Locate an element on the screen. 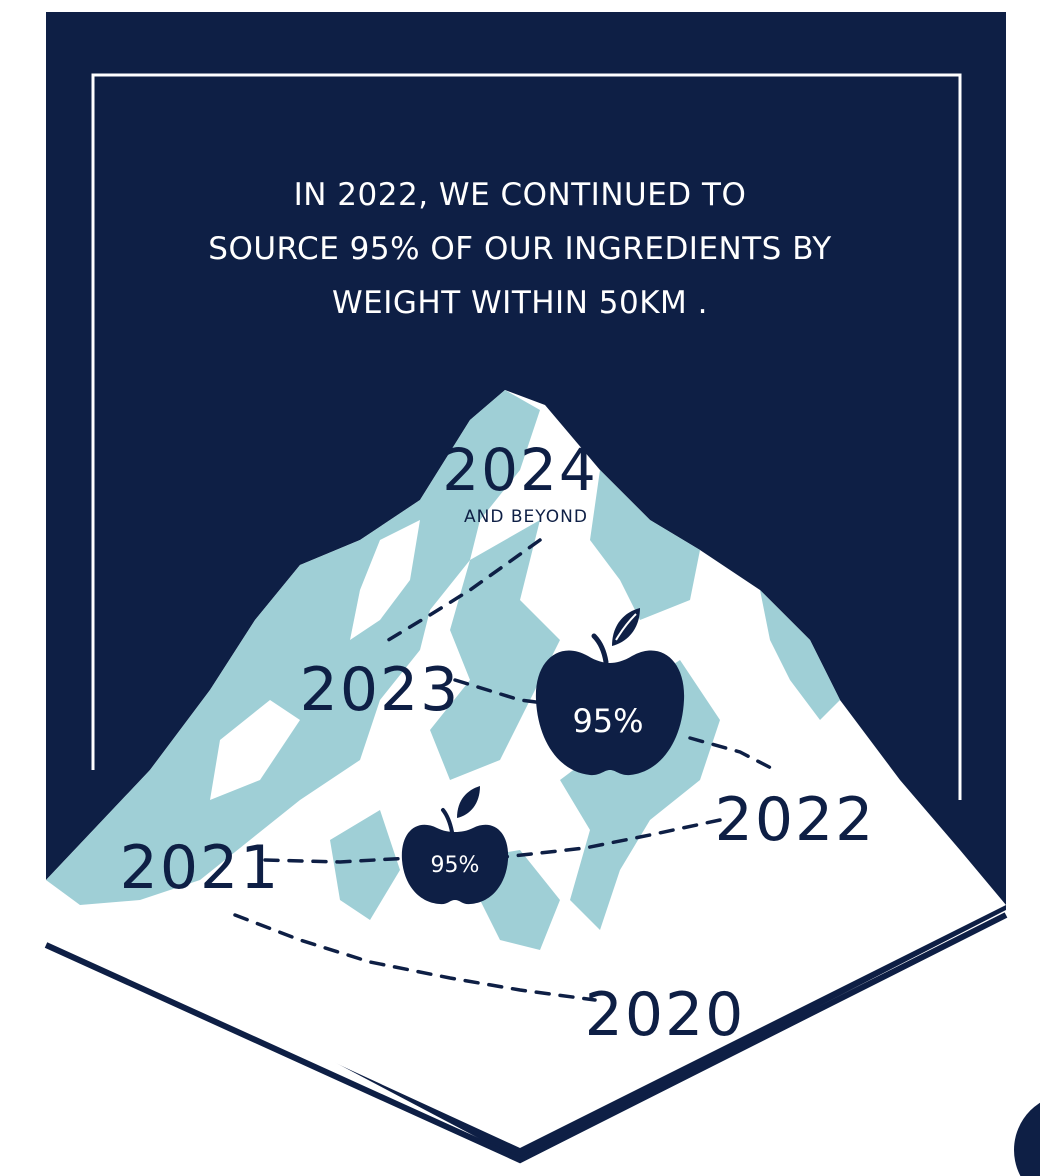 This screenshot has width=1040, height=1176. small-badge-value: 95% is located at coordinates (455, 865).